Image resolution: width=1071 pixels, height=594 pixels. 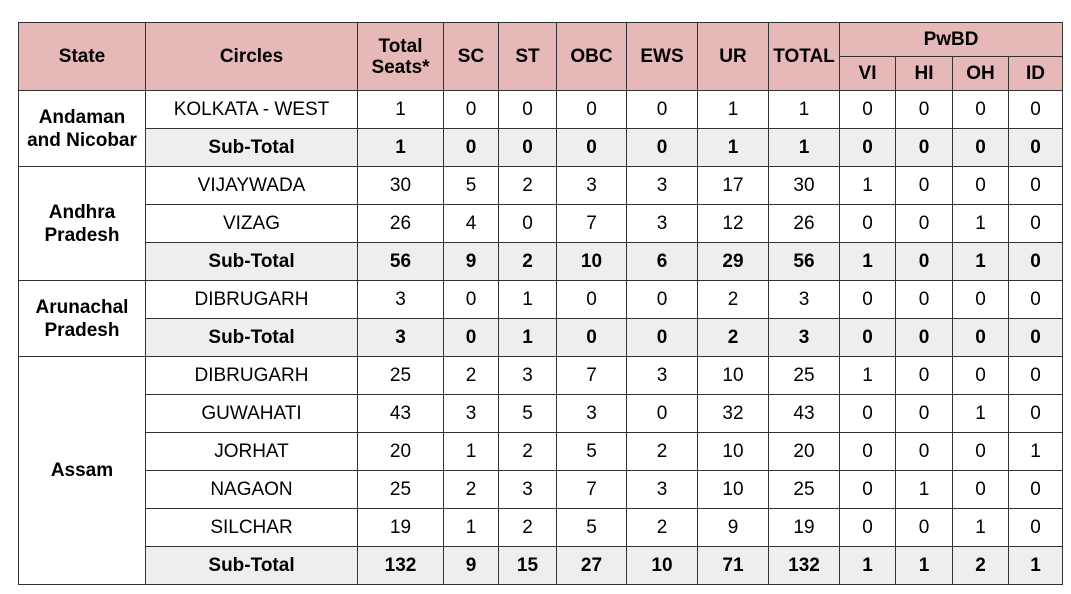 What do you see at coordinates (733, 565) in the screenshot?
I see `subtotal-cell: 71` at bounding box center [733, 565].